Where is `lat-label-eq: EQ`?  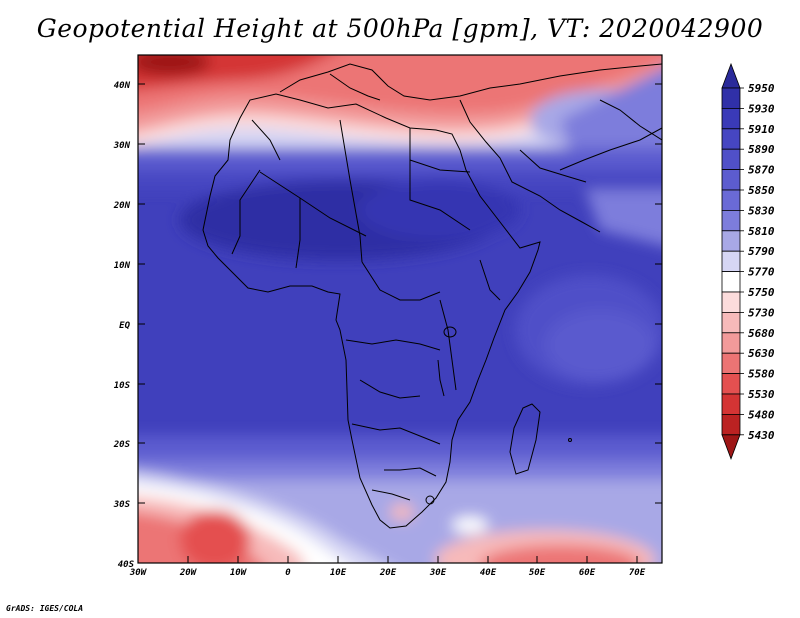
lat-label-eq: EQ is located at coordinates (124, 326).